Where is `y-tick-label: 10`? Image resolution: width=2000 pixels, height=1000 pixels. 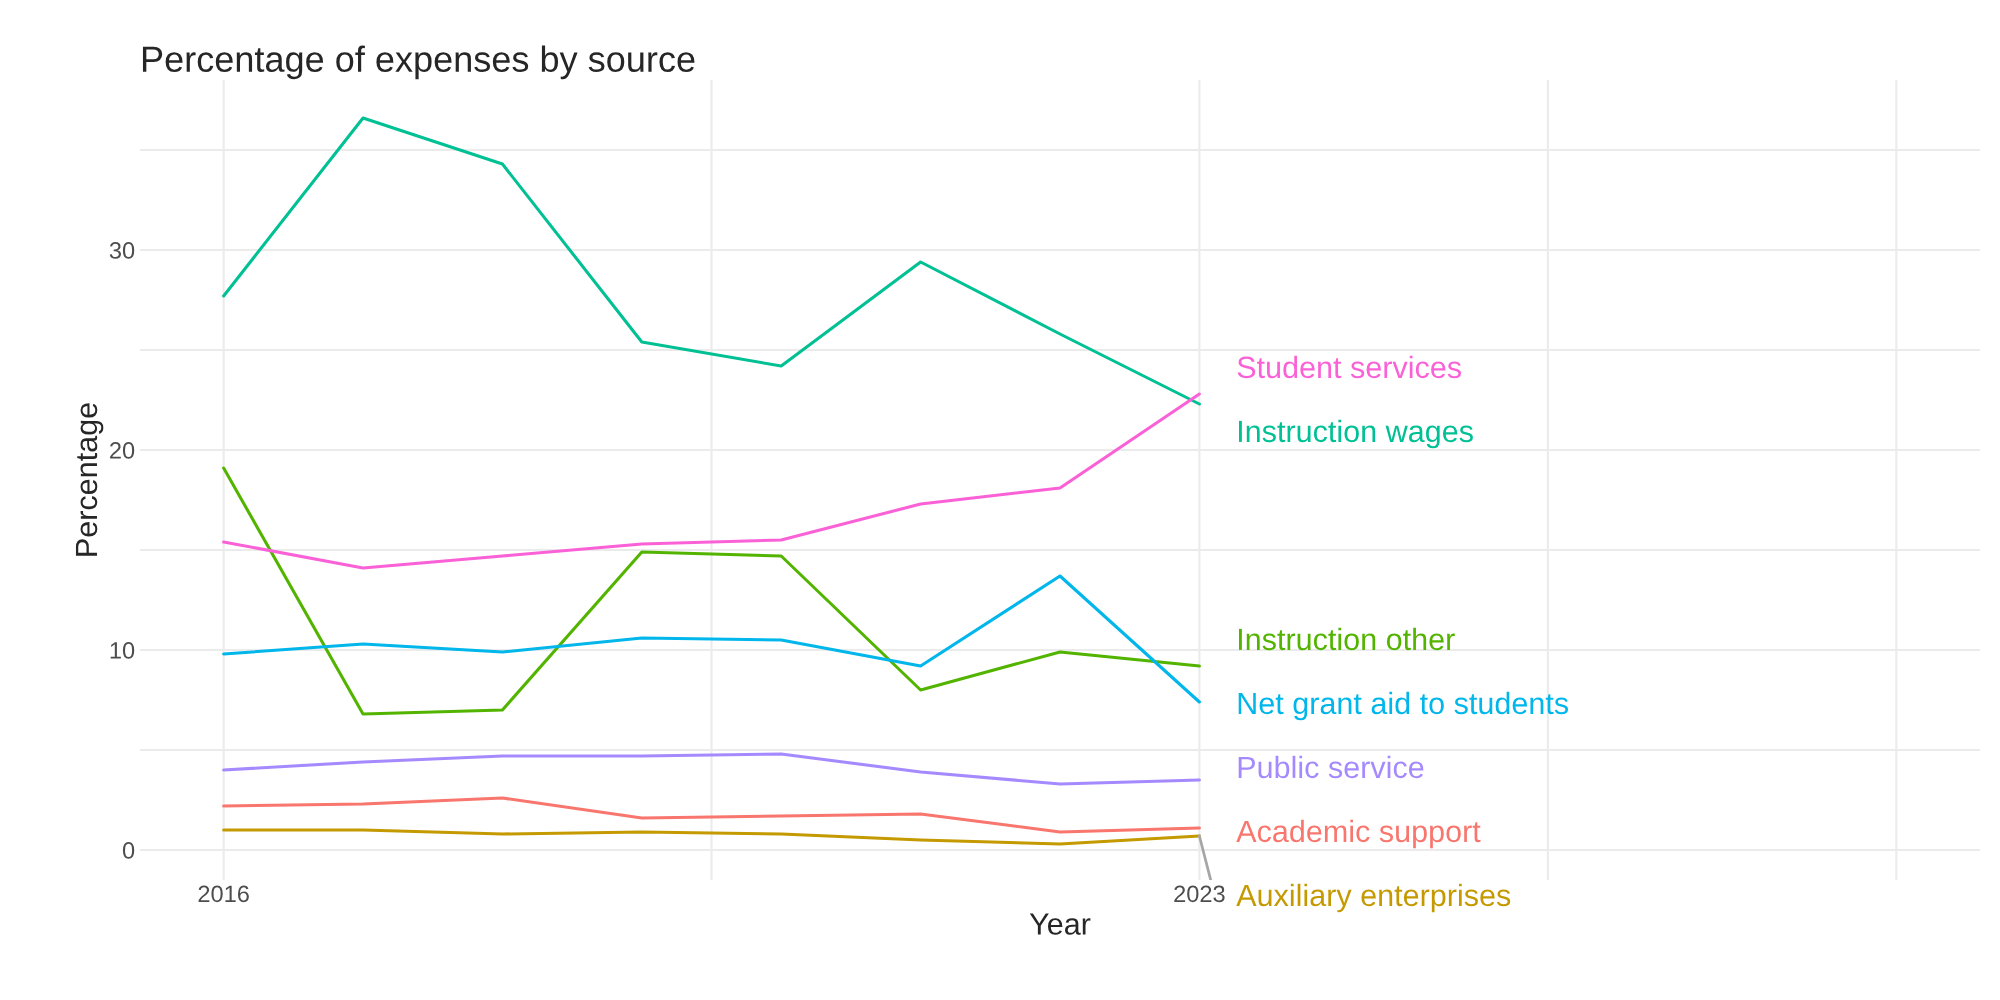 y-tick-label: 10 is located at coordinates (122, 650).